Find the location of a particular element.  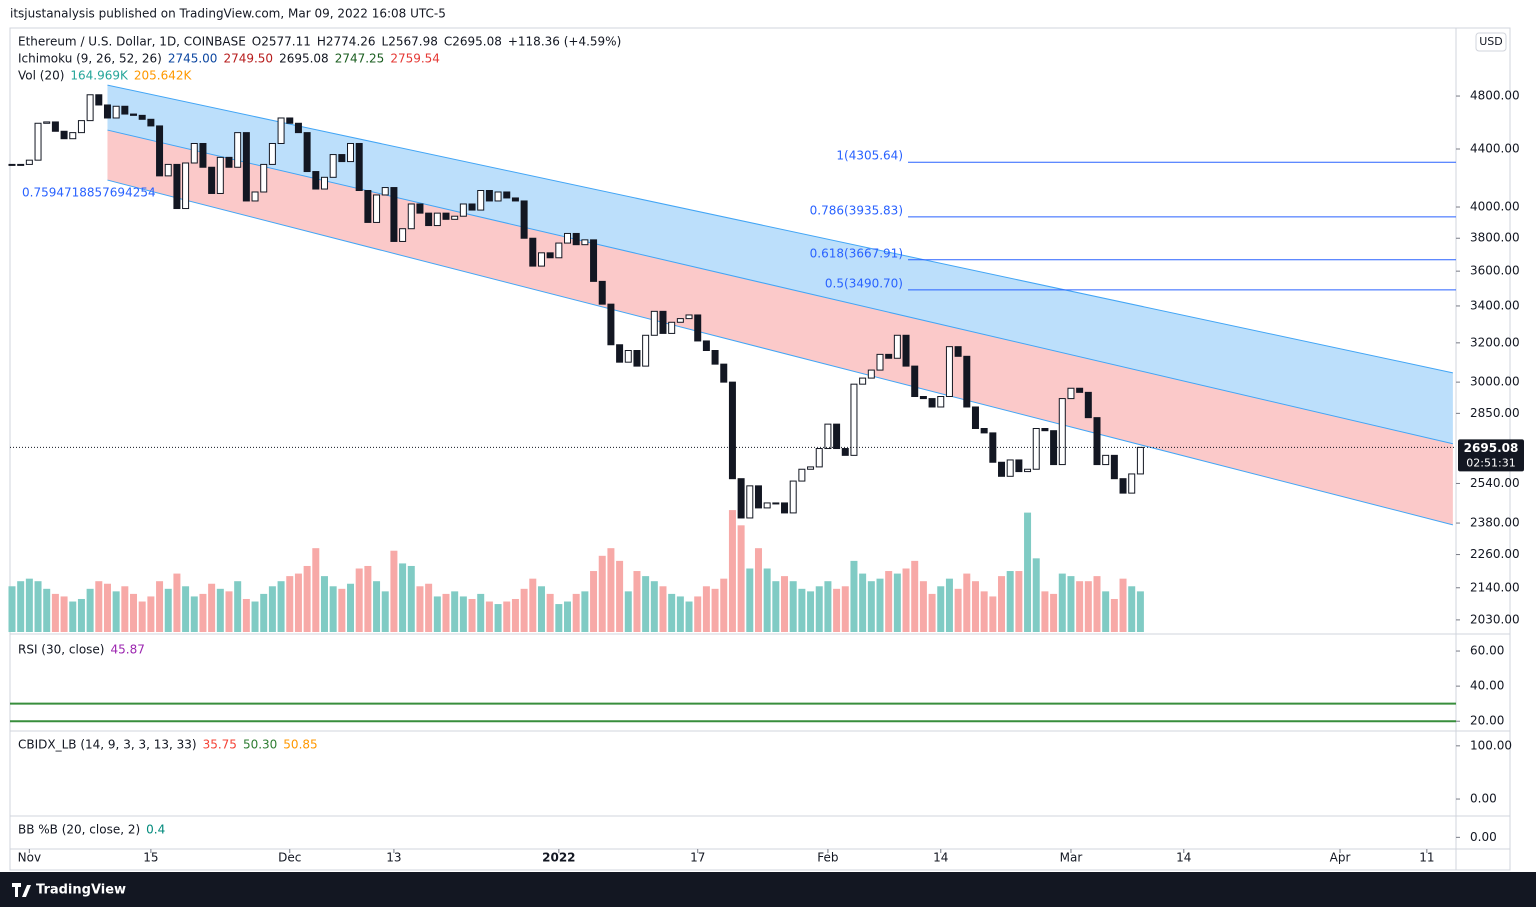

x-tick-label: Mar is located at coordinates (1071, 858).